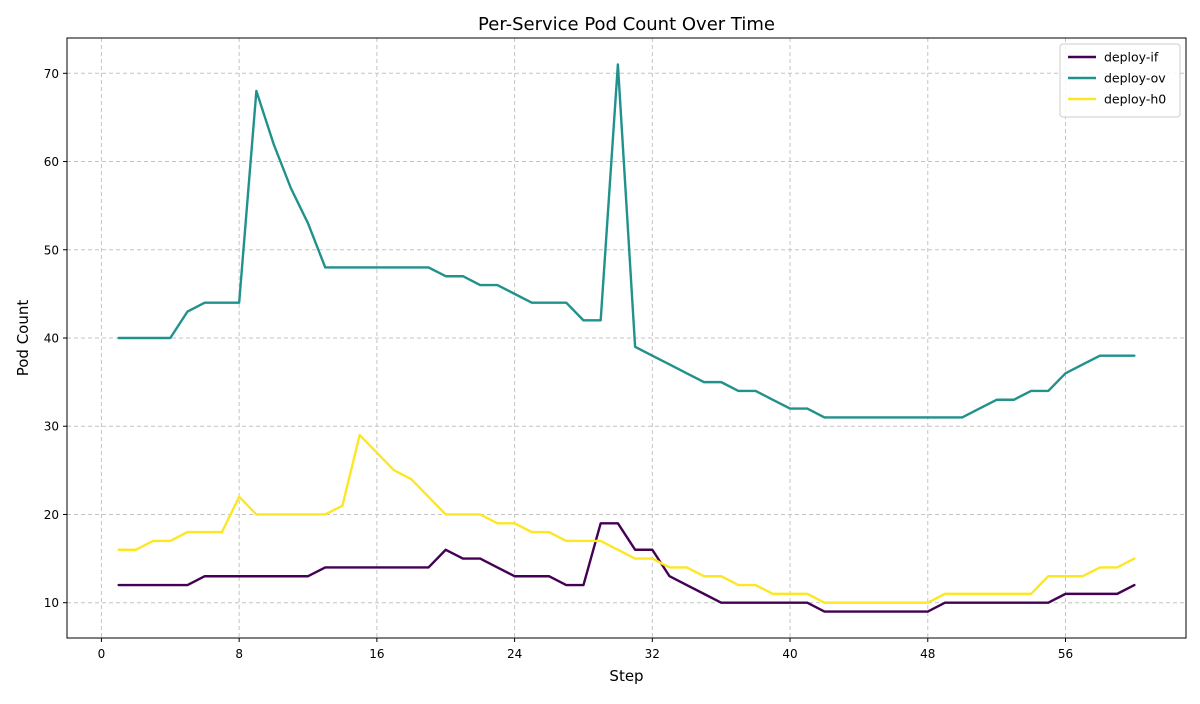  I want to click on x-tick-label: 48, so click(927, 654).